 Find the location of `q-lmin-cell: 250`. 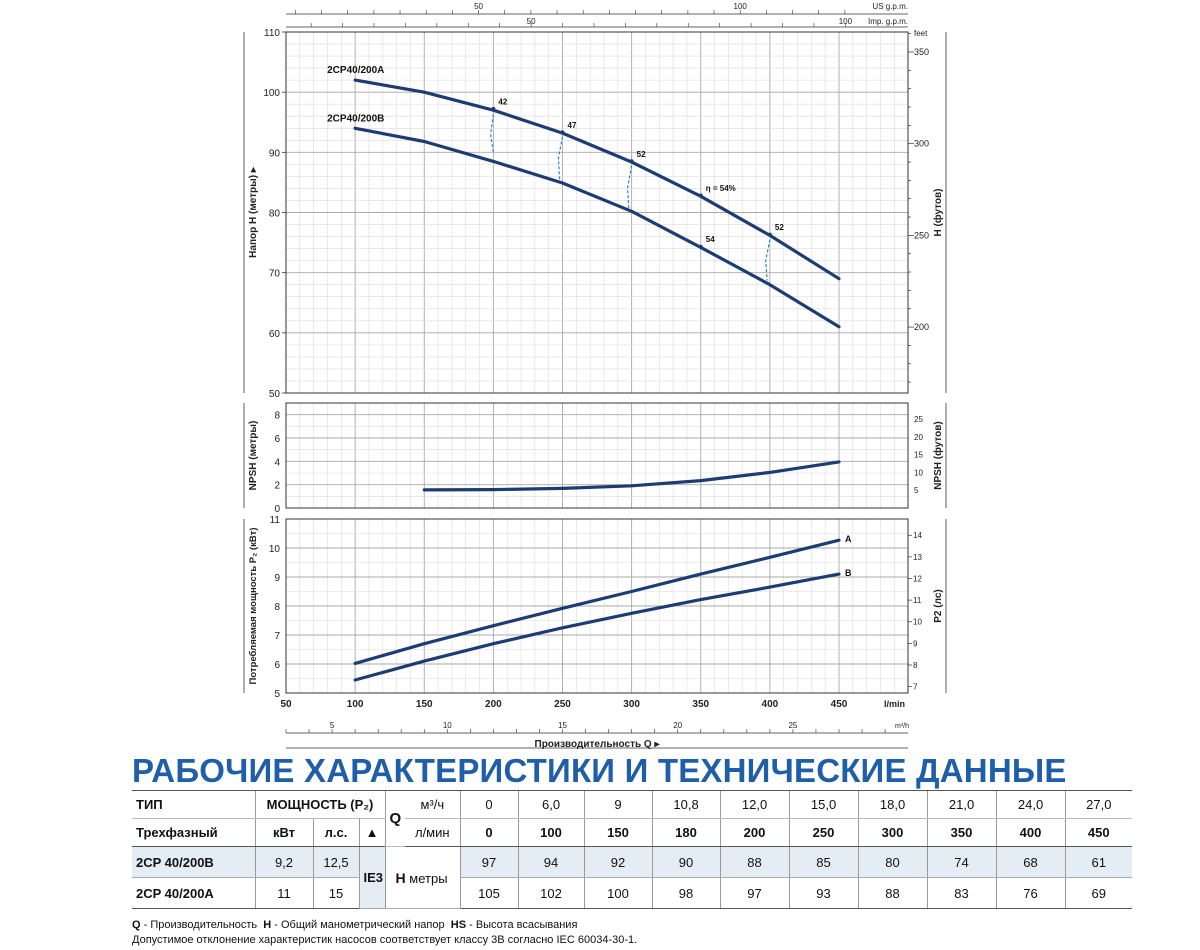

q-lmin-cell: 250 is located at coordinates (823, 832).